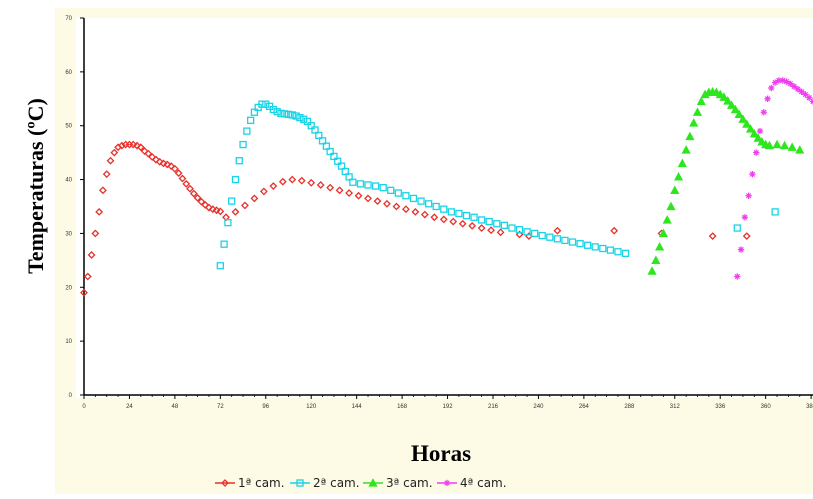 The image size is (813, 499). Describe the element at coordinates (250, 483) in the screenshot. I see `legend-item: 1ª cam.` at that location.